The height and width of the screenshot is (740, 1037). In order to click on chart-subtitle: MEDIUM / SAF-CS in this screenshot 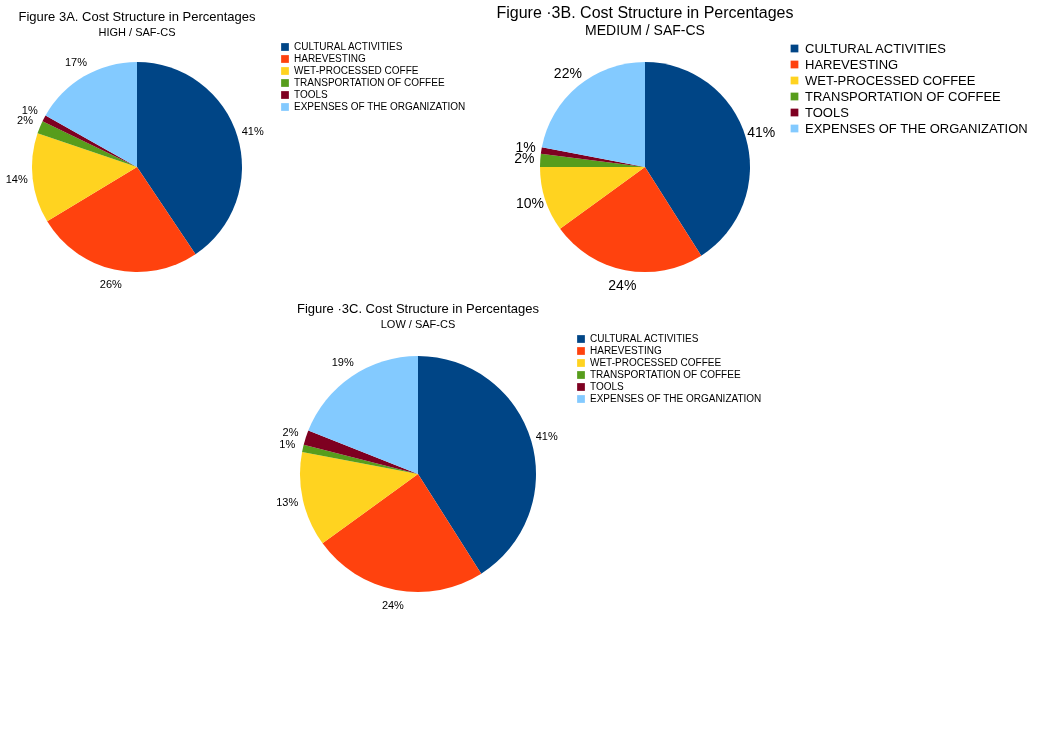, I will do `click(645, 30)`.